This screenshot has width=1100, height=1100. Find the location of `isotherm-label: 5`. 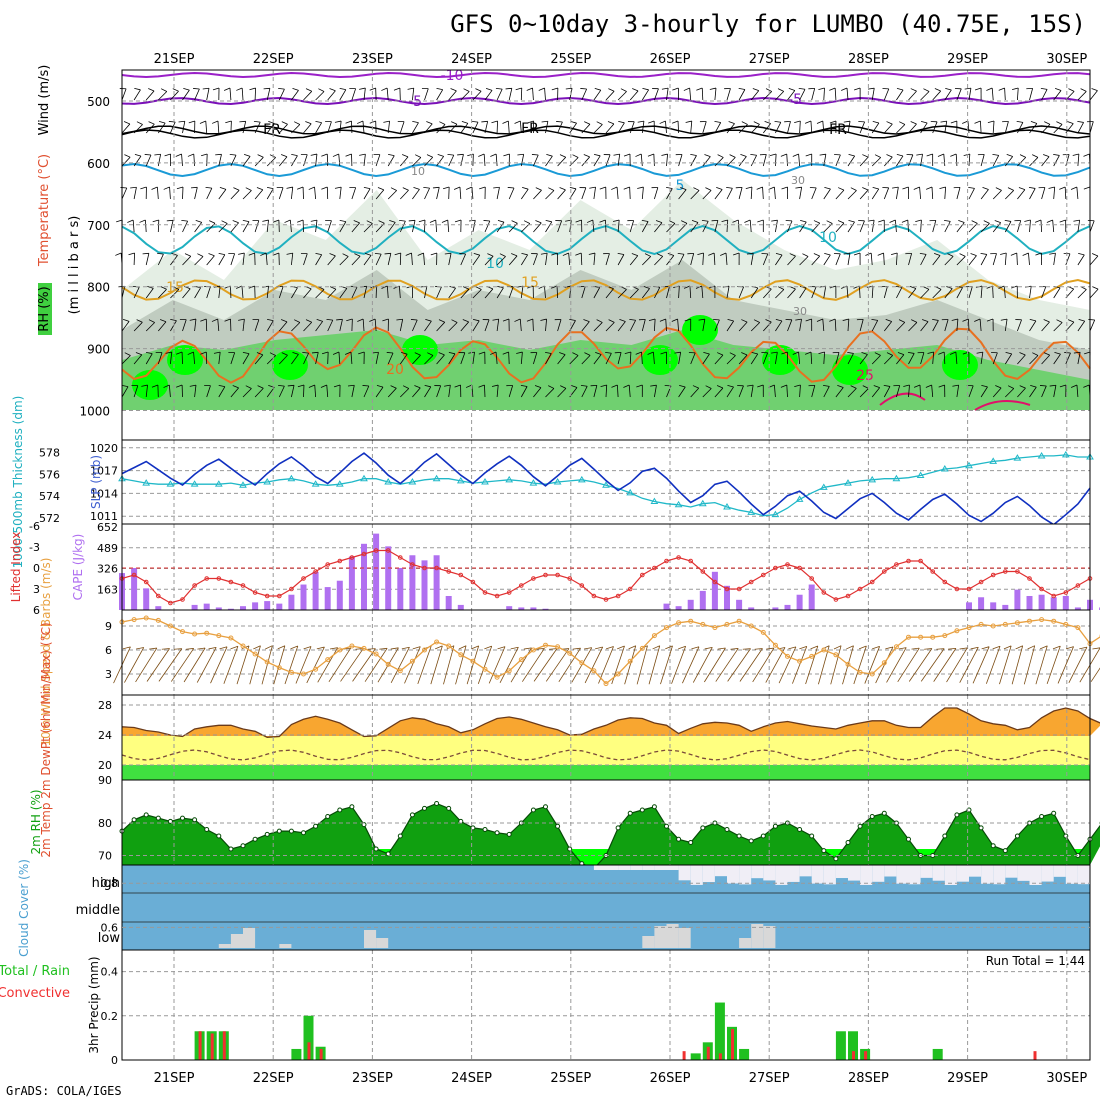

isotherm-label: 5 is located at coordinates (680, 186).